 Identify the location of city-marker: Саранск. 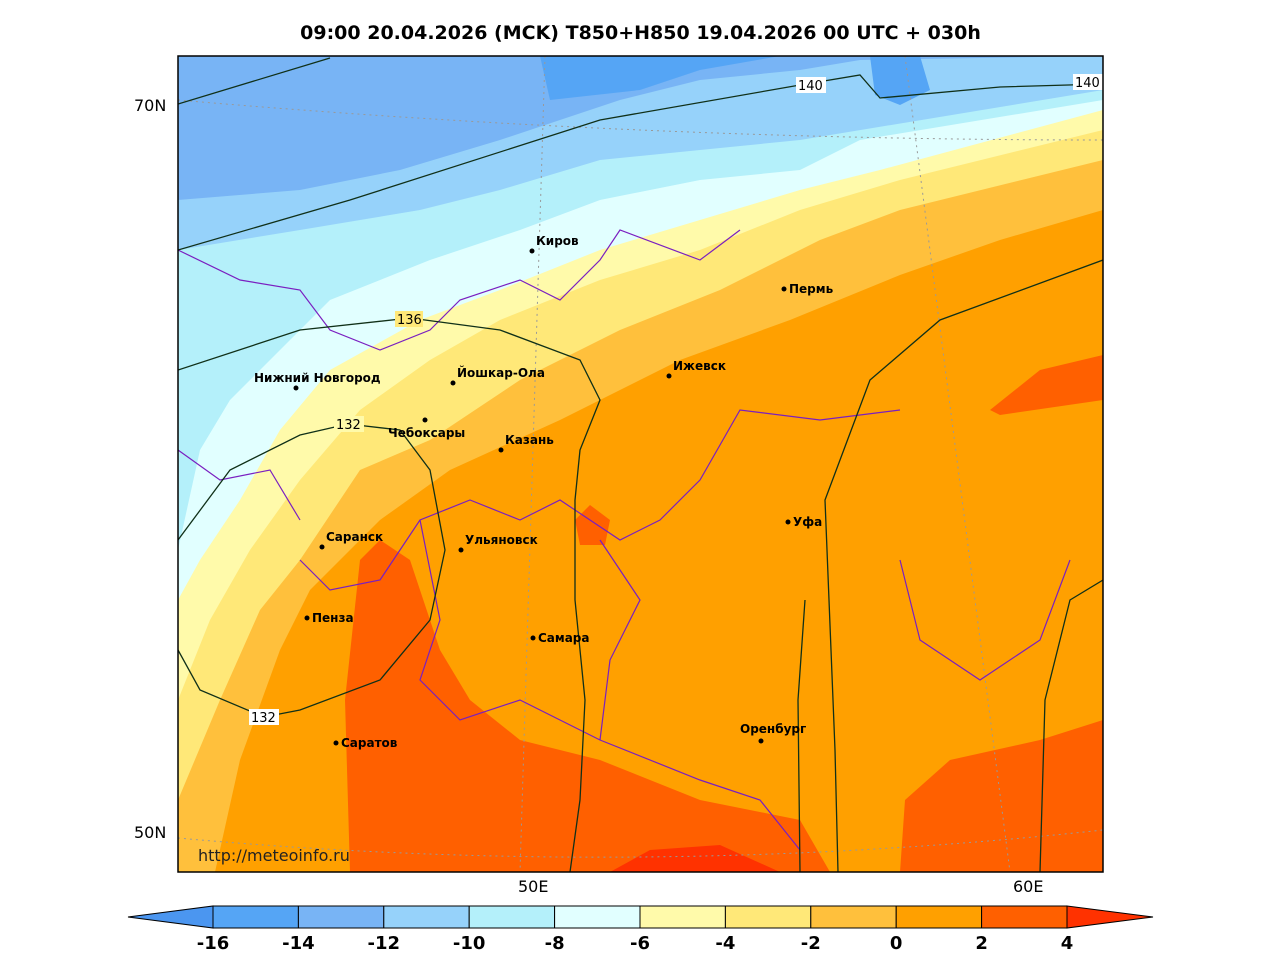
(351, 540).